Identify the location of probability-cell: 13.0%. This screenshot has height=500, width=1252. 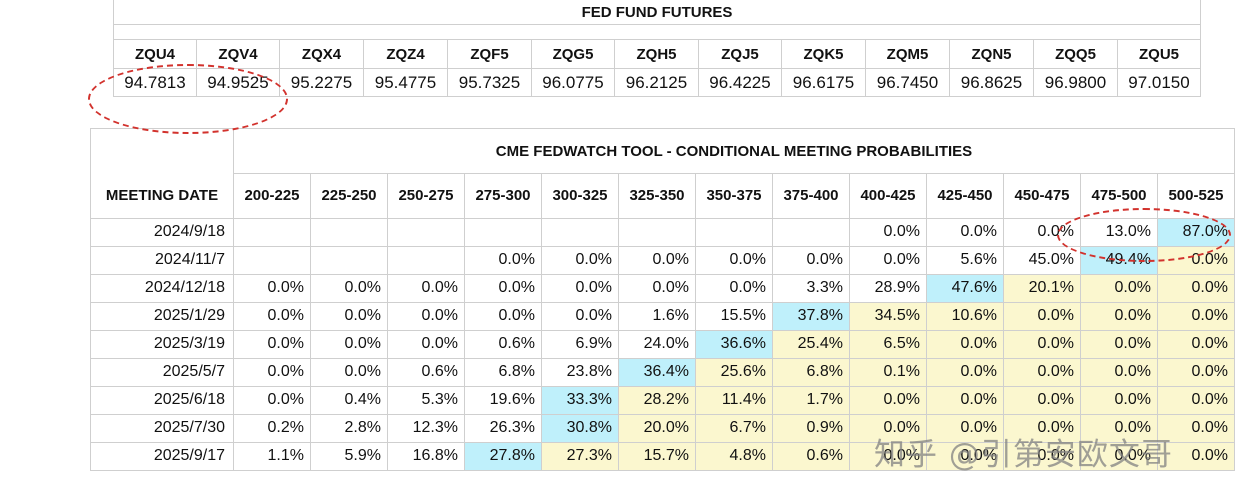
(1119, 232).